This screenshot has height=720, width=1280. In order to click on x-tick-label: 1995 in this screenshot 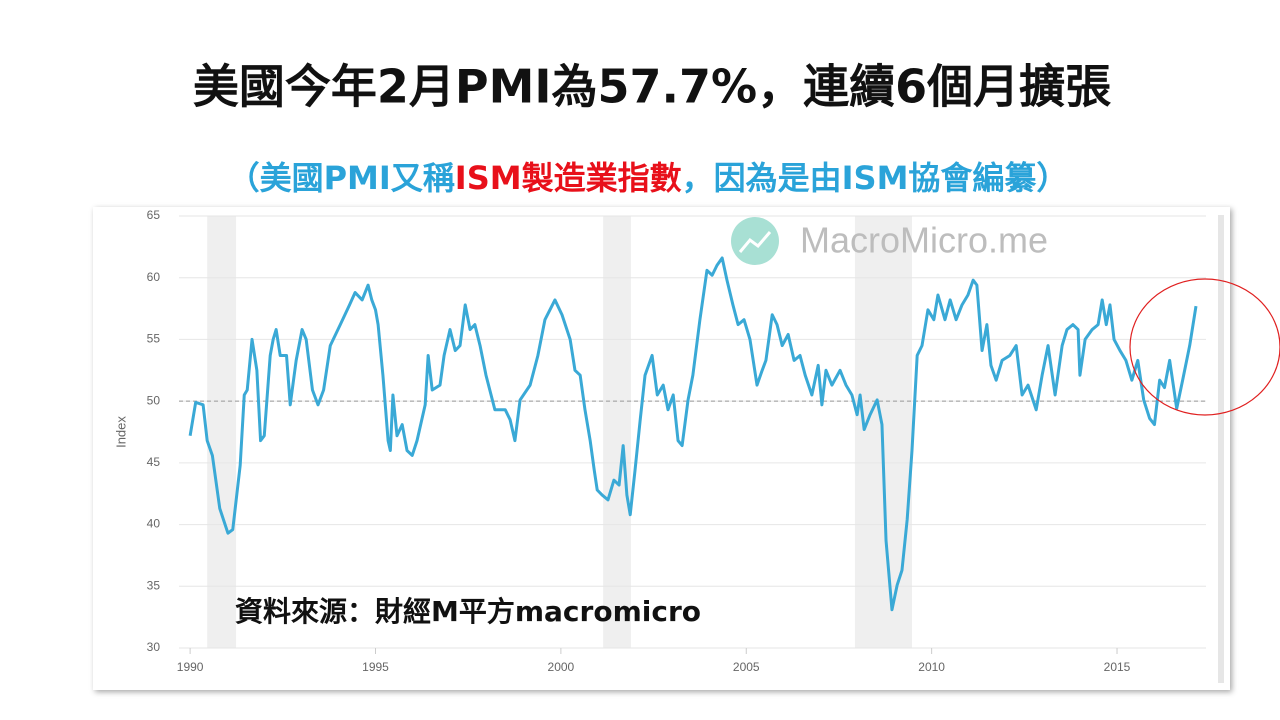, I will do `click(375, 667)`.